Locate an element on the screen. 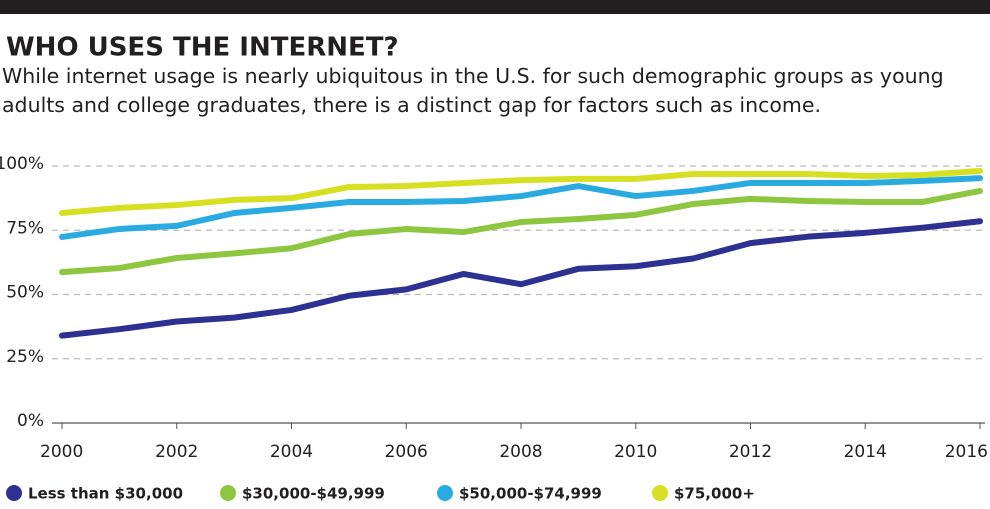  y-tick-label: 0% is located at coordinates (30, 421).